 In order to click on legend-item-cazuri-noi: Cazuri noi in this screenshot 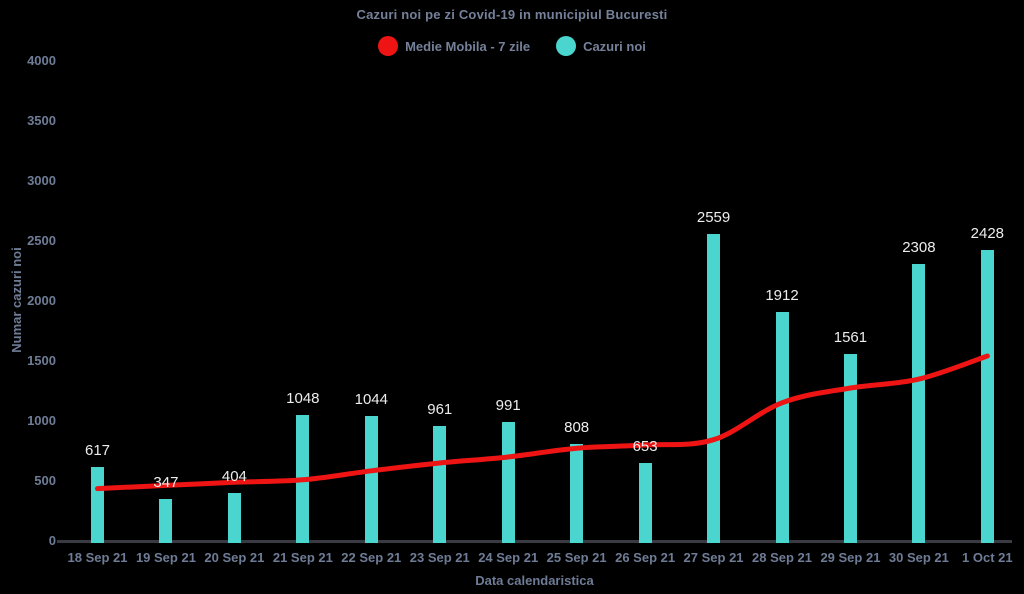, I will do `click(601, 46)`.